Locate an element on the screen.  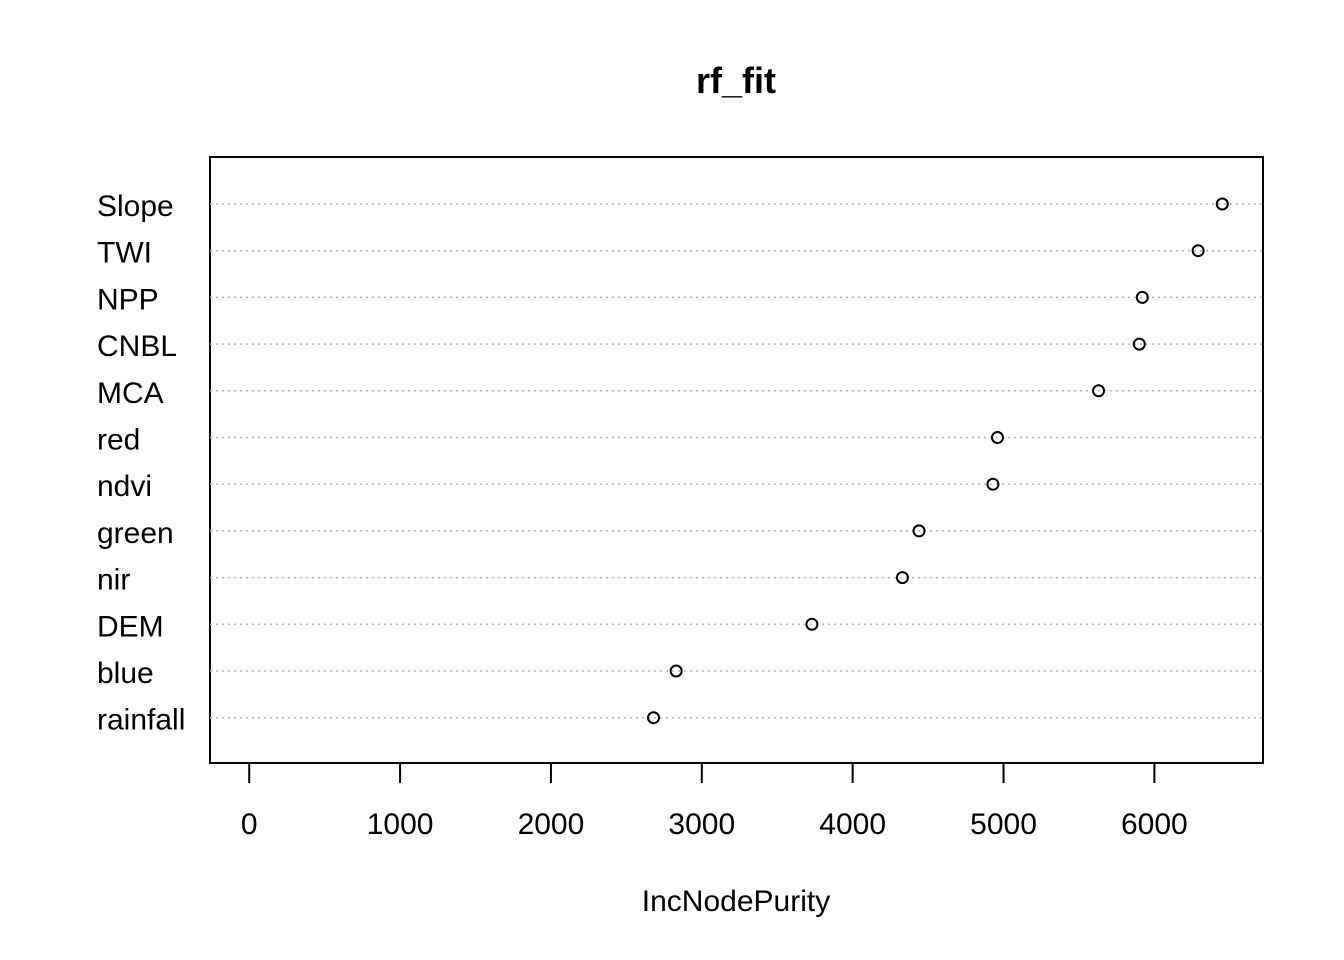
data-point-ndvi is located at coordinates (993, 484).